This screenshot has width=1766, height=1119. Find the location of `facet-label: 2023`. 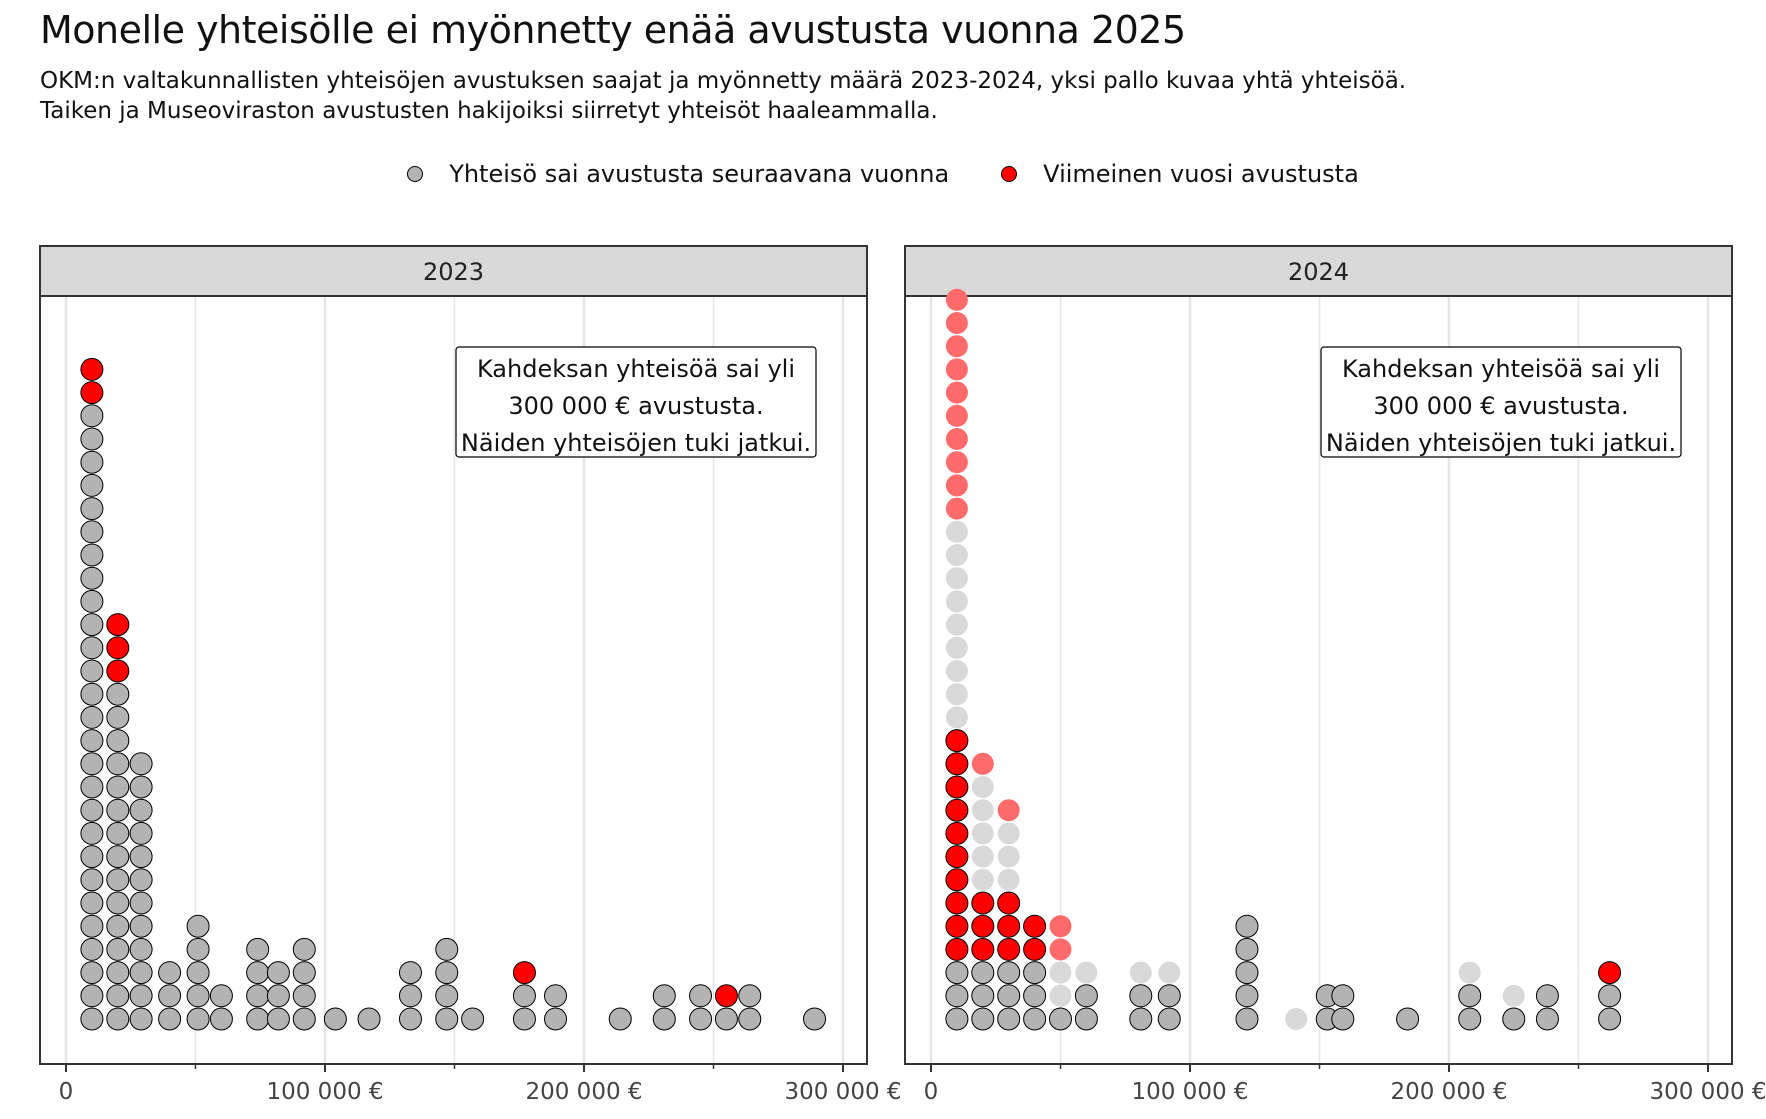

facet-label: 2023 is located at coordinates (453, 272).